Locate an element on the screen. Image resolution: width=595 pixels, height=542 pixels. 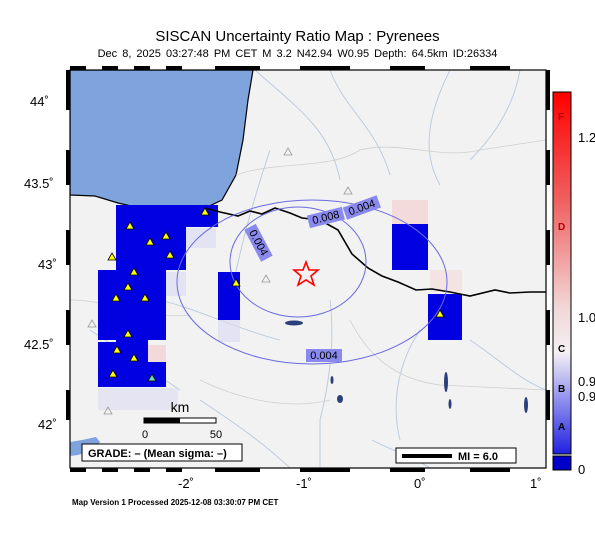
lon-label: -2˚ is located at coordinates (186, 483).